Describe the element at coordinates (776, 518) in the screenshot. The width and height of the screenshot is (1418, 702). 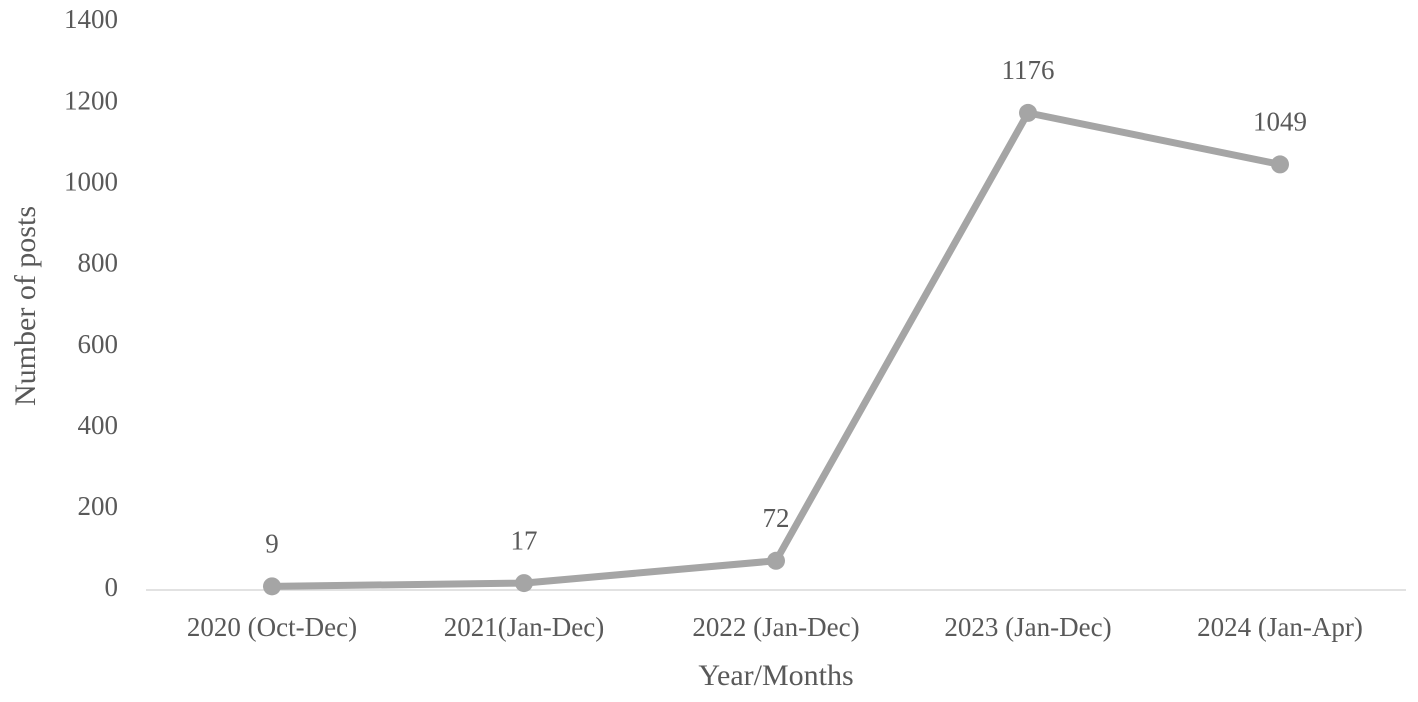
I see `data-label: 72` at that location.